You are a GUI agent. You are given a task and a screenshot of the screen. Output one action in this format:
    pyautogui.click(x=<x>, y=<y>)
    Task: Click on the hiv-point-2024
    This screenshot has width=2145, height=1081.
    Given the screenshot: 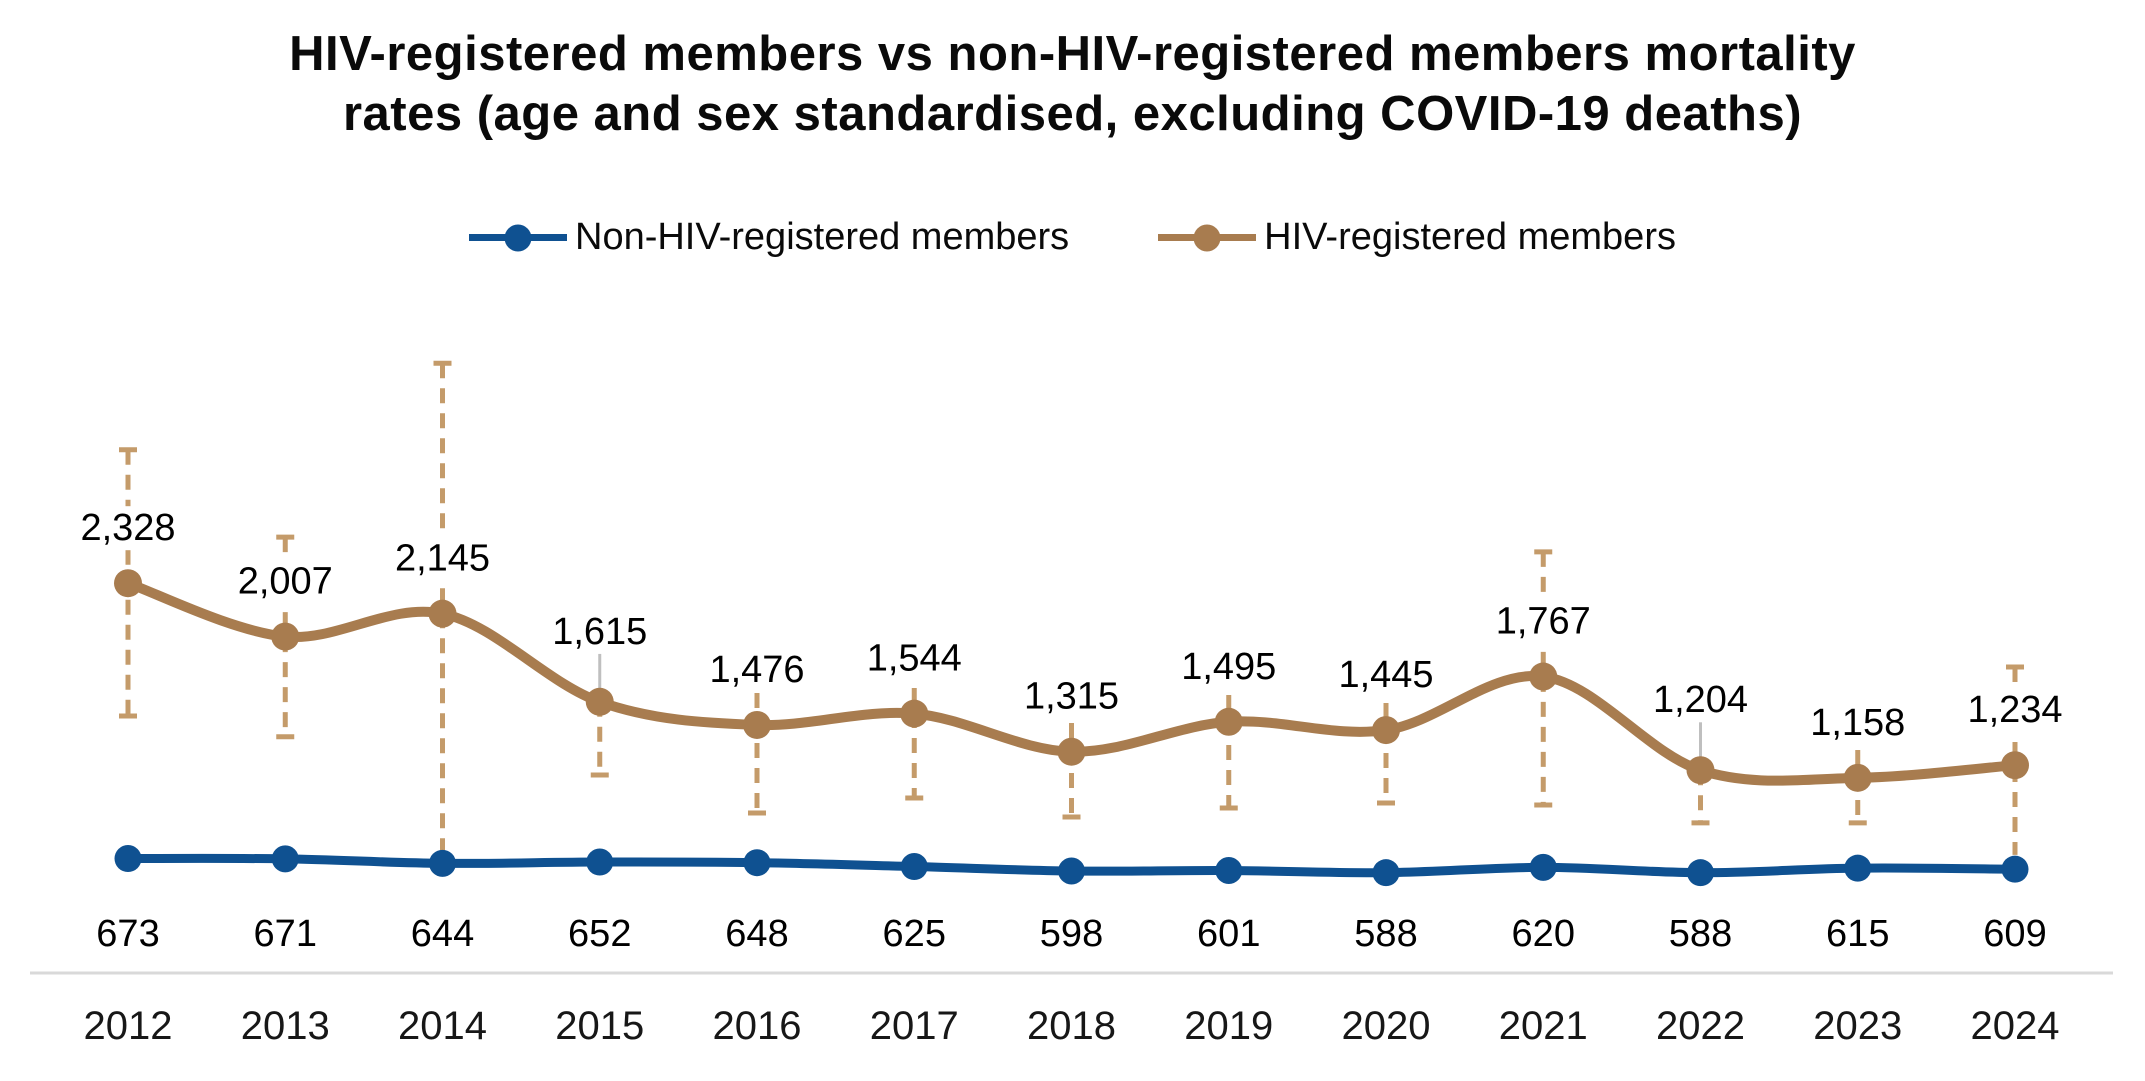 What is the action you would take?
    pyautogui.click(x=2015, y=765)
    